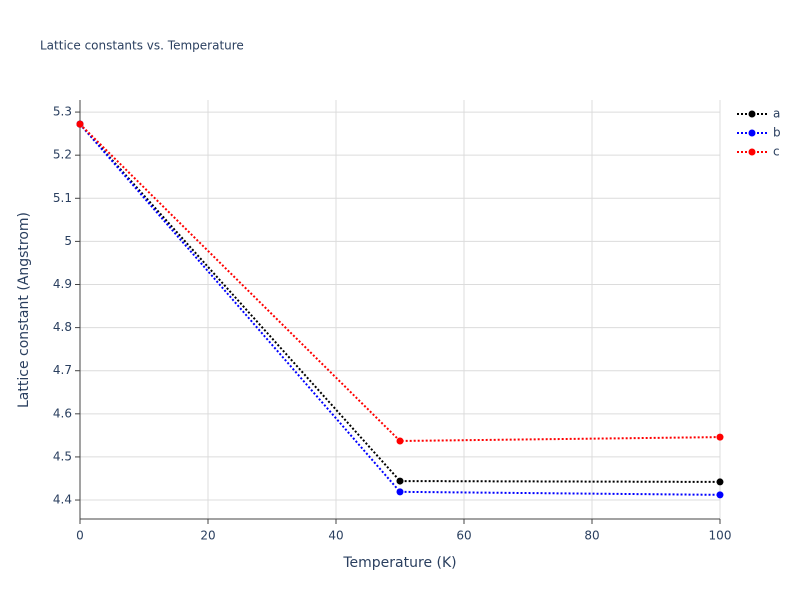  Describe the element at coordinates (777, 133) in the screenshot. I see `legend-label: b` at that location.